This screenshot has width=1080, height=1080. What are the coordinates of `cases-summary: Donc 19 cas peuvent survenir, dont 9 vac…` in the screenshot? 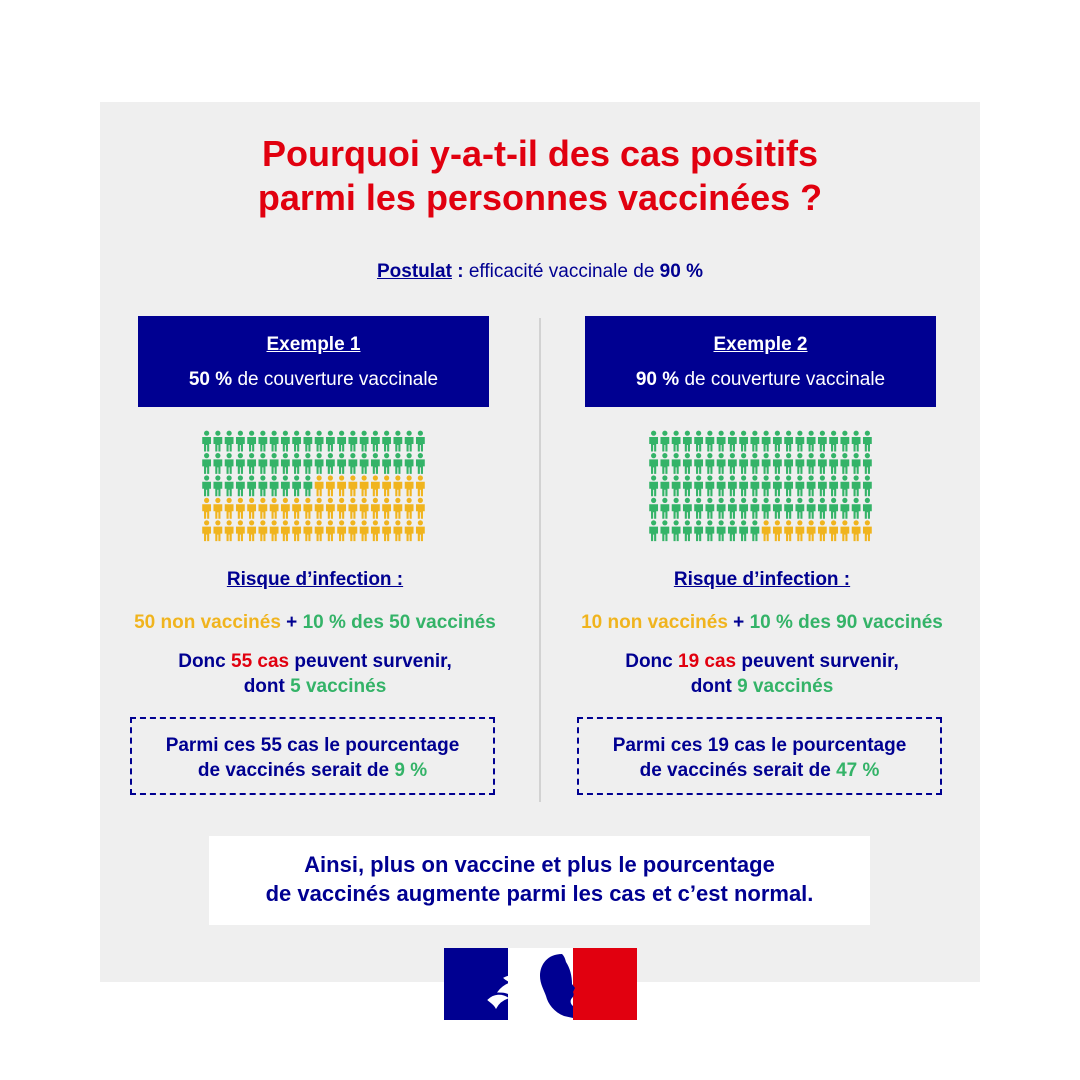 It's located at (762, 674).